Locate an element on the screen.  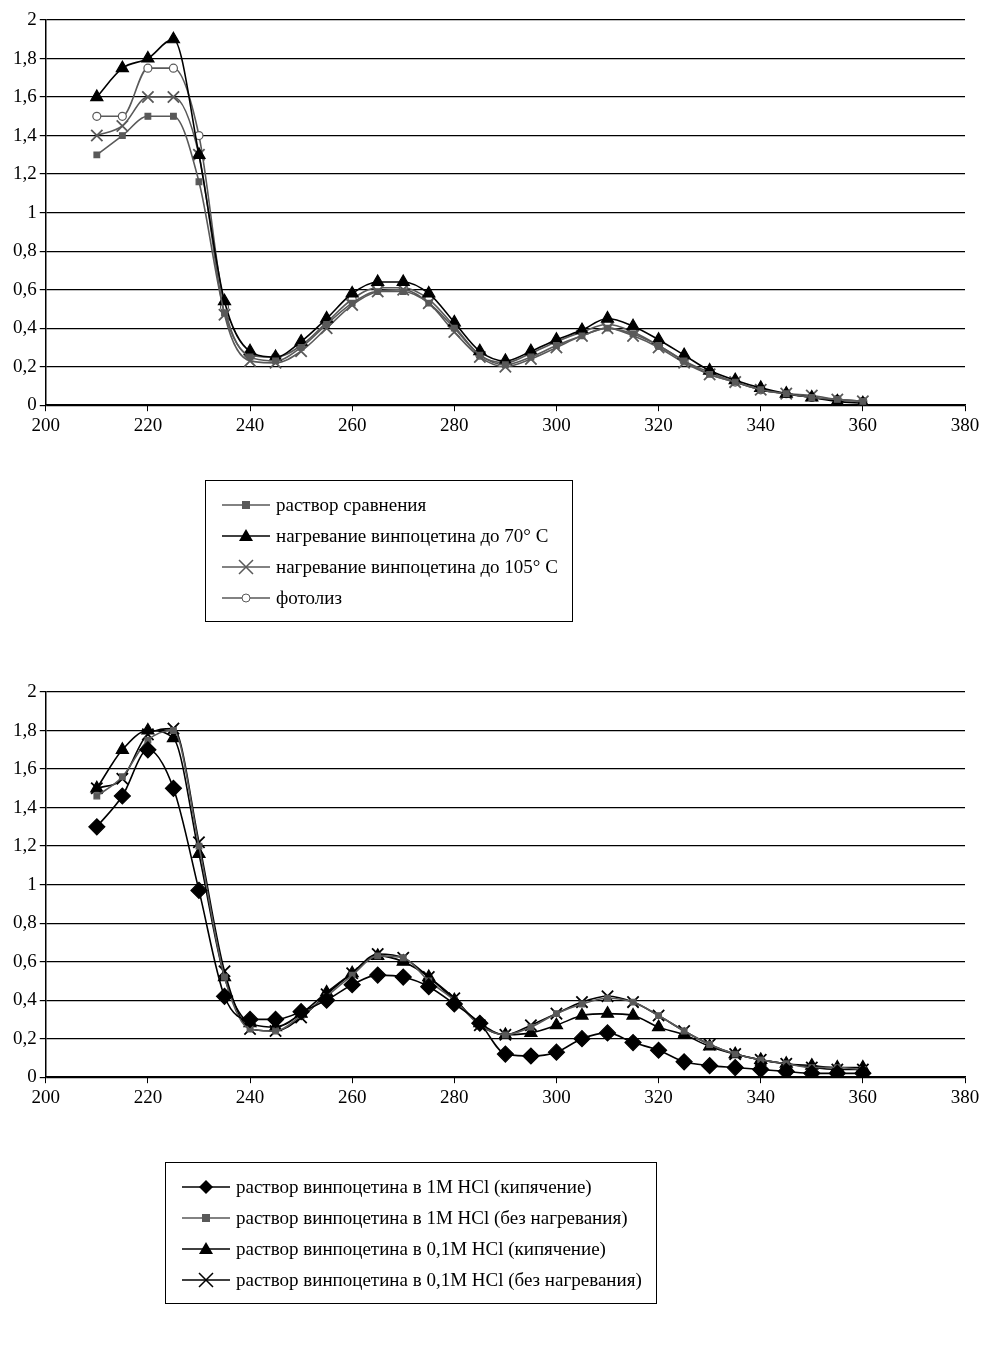
legend-label: нагревание винпоцетина до 70° С is located at coordinates (412, 535).